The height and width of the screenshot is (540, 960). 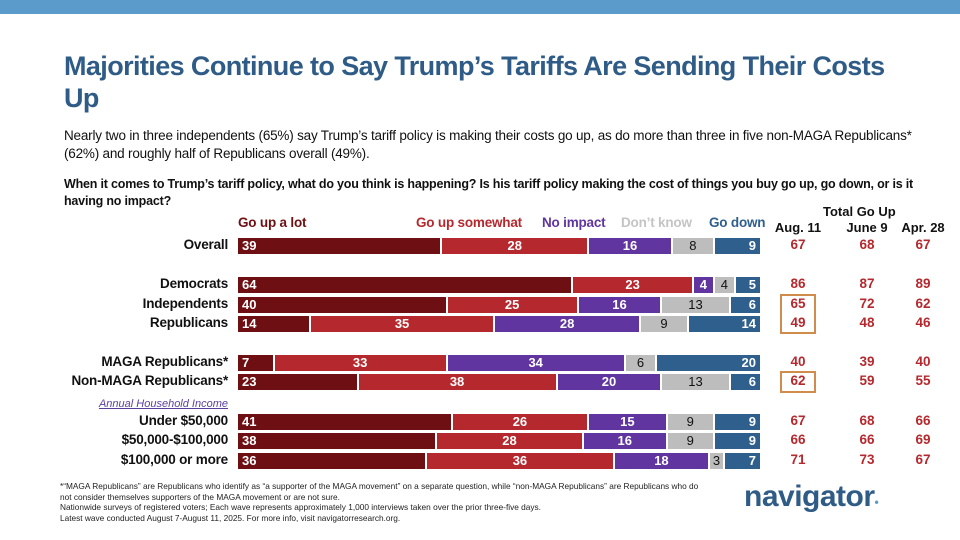 What do you see at coordinates (737, 222) in the screenshot?
I see `legend-go-down: Go down` at bounding box center [737, 222].